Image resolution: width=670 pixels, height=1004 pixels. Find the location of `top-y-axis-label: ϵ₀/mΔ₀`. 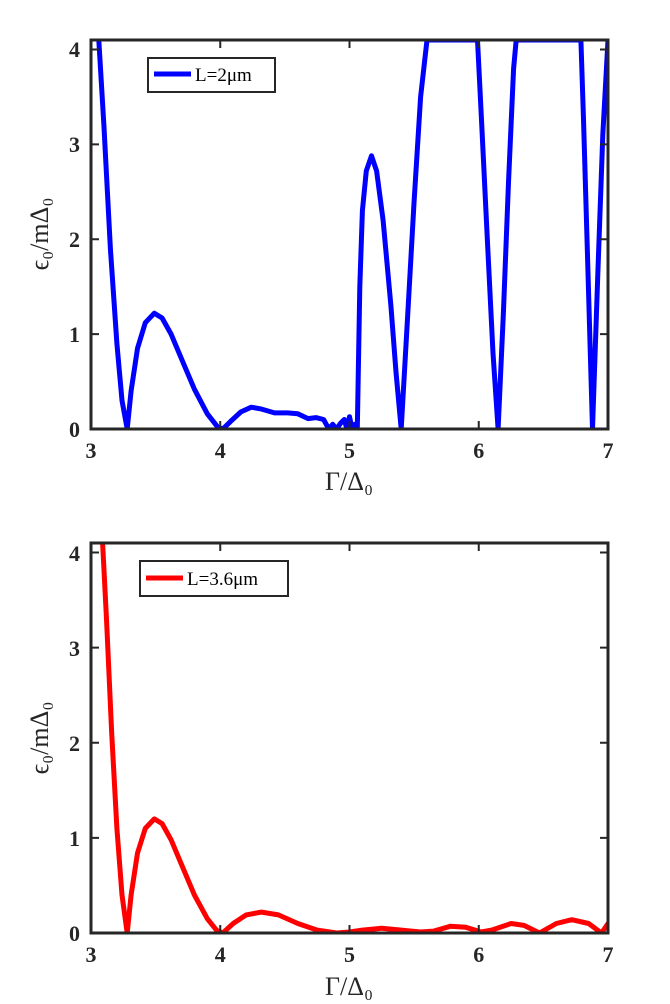

top-y-axis-label: ϵ₀/mΔ₀ is located at coordinates (39, 234).